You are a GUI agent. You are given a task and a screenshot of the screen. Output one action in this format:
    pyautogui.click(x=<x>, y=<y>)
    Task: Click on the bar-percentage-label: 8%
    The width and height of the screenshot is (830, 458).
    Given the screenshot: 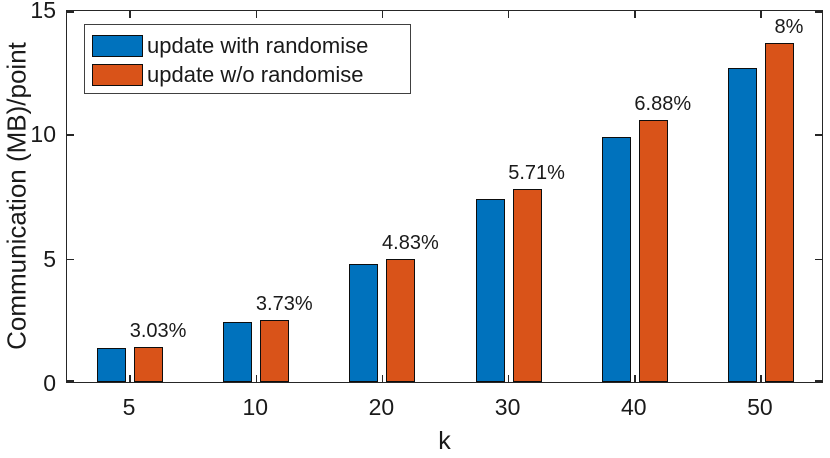 What is the action you would take?
    pyautogui.click(x=789, y=26)
    